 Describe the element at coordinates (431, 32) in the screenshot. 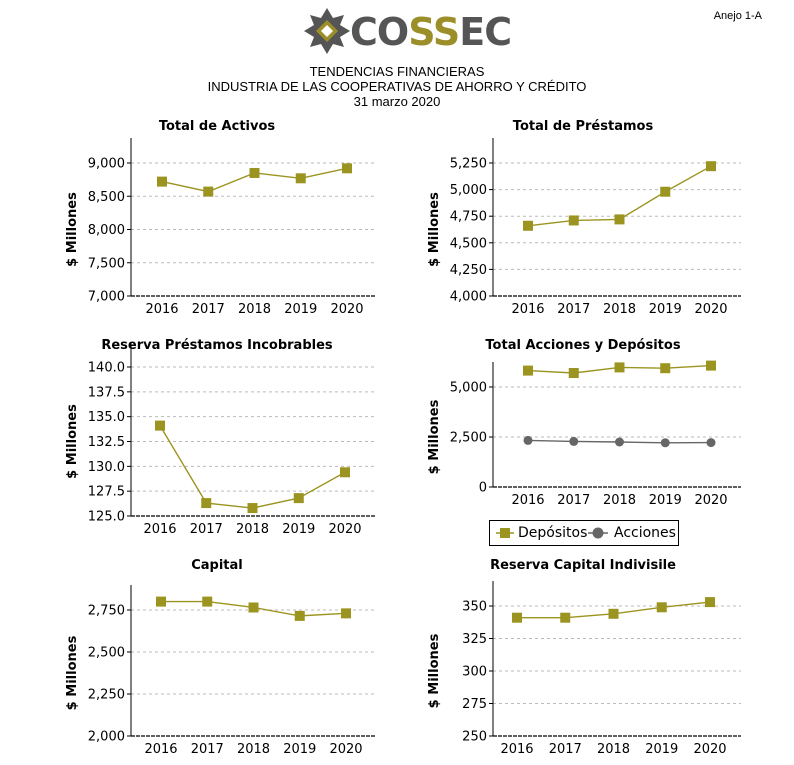

I see `logo-wordmark: COSSEC` at that location.